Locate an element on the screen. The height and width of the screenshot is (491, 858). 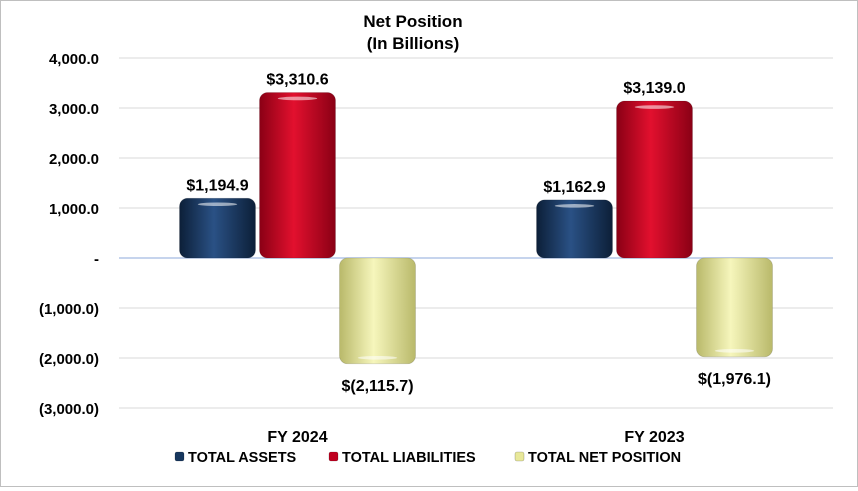
bar-total-net-position-fy-2023 is located at coordinates (734, 307).